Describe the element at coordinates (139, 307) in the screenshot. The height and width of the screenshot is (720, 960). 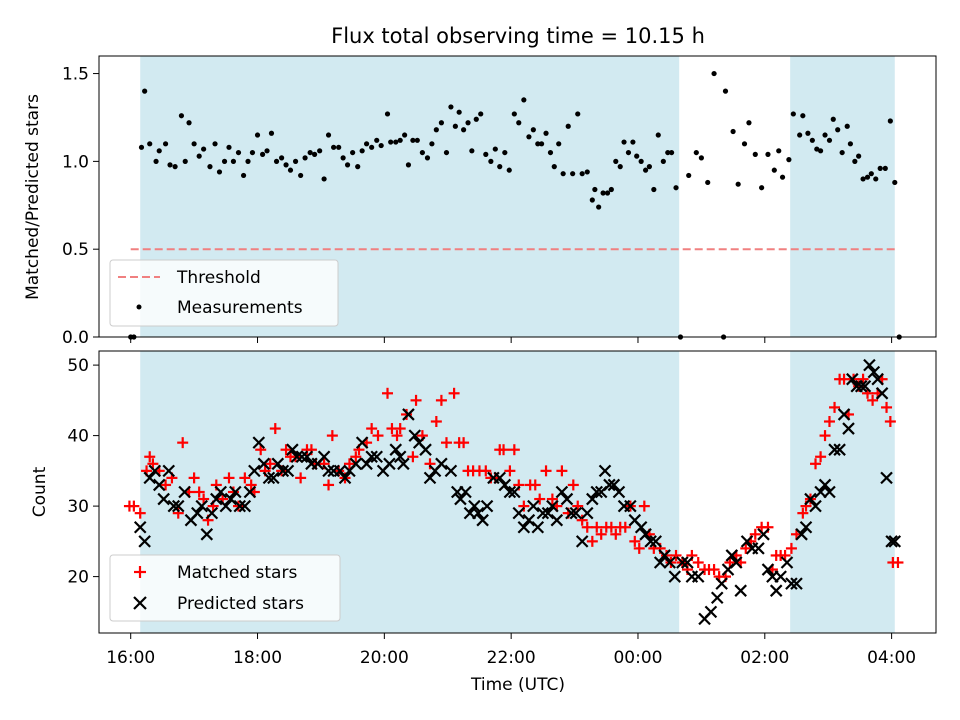
I see `measurements-legend-swatch` at that location.